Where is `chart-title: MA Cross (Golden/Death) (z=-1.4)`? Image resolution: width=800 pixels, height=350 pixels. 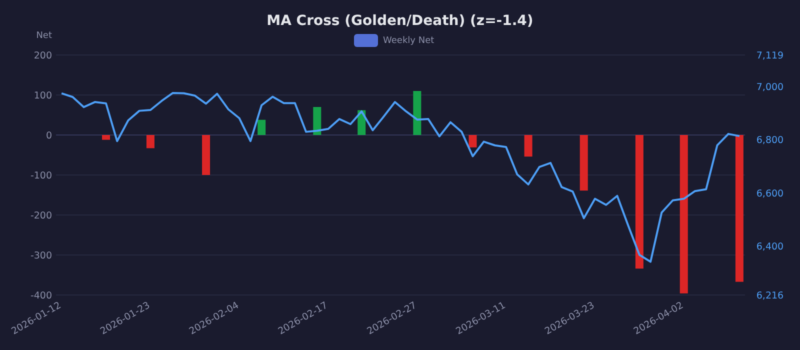
chart-title: MA Cross (Golden/Death) (z=-1.4) is located at coordinates (400, 21).